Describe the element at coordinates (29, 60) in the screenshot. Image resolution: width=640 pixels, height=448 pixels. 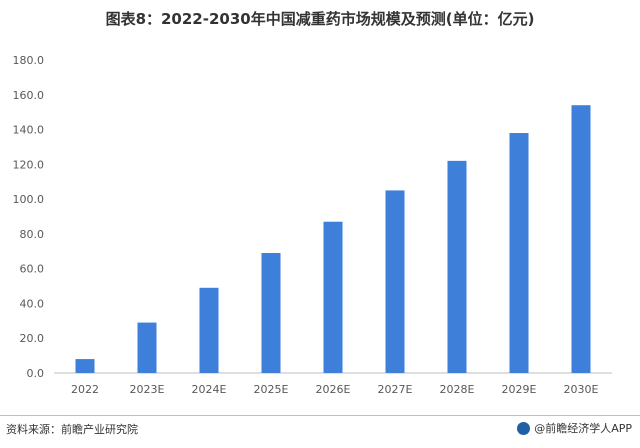
I see `y-tick-label: 180.0` at that location.